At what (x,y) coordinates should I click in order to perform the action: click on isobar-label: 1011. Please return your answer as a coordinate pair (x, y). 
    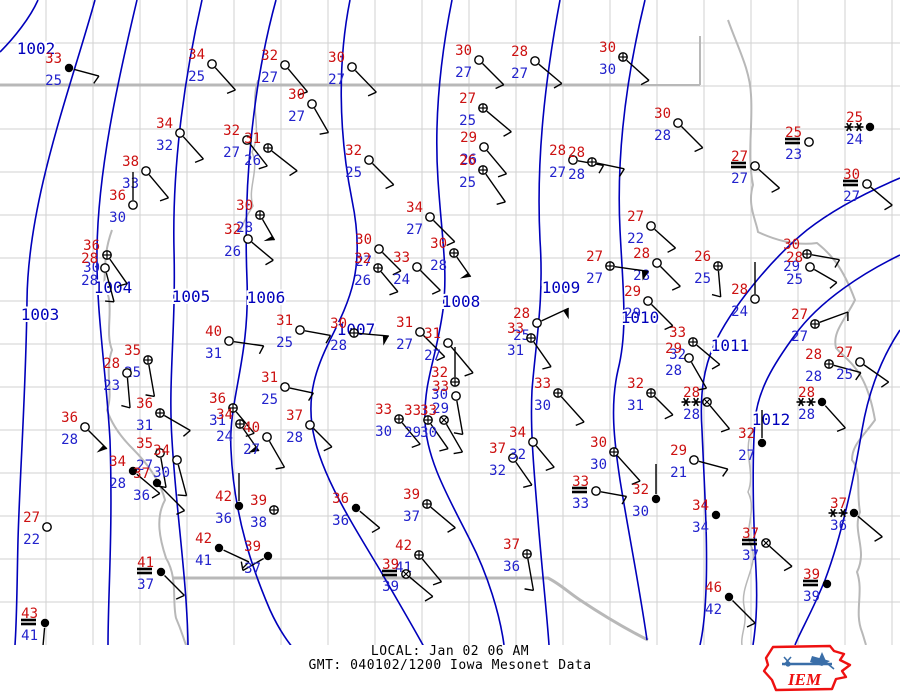
    Looking at the image, I should click on (730, 345).